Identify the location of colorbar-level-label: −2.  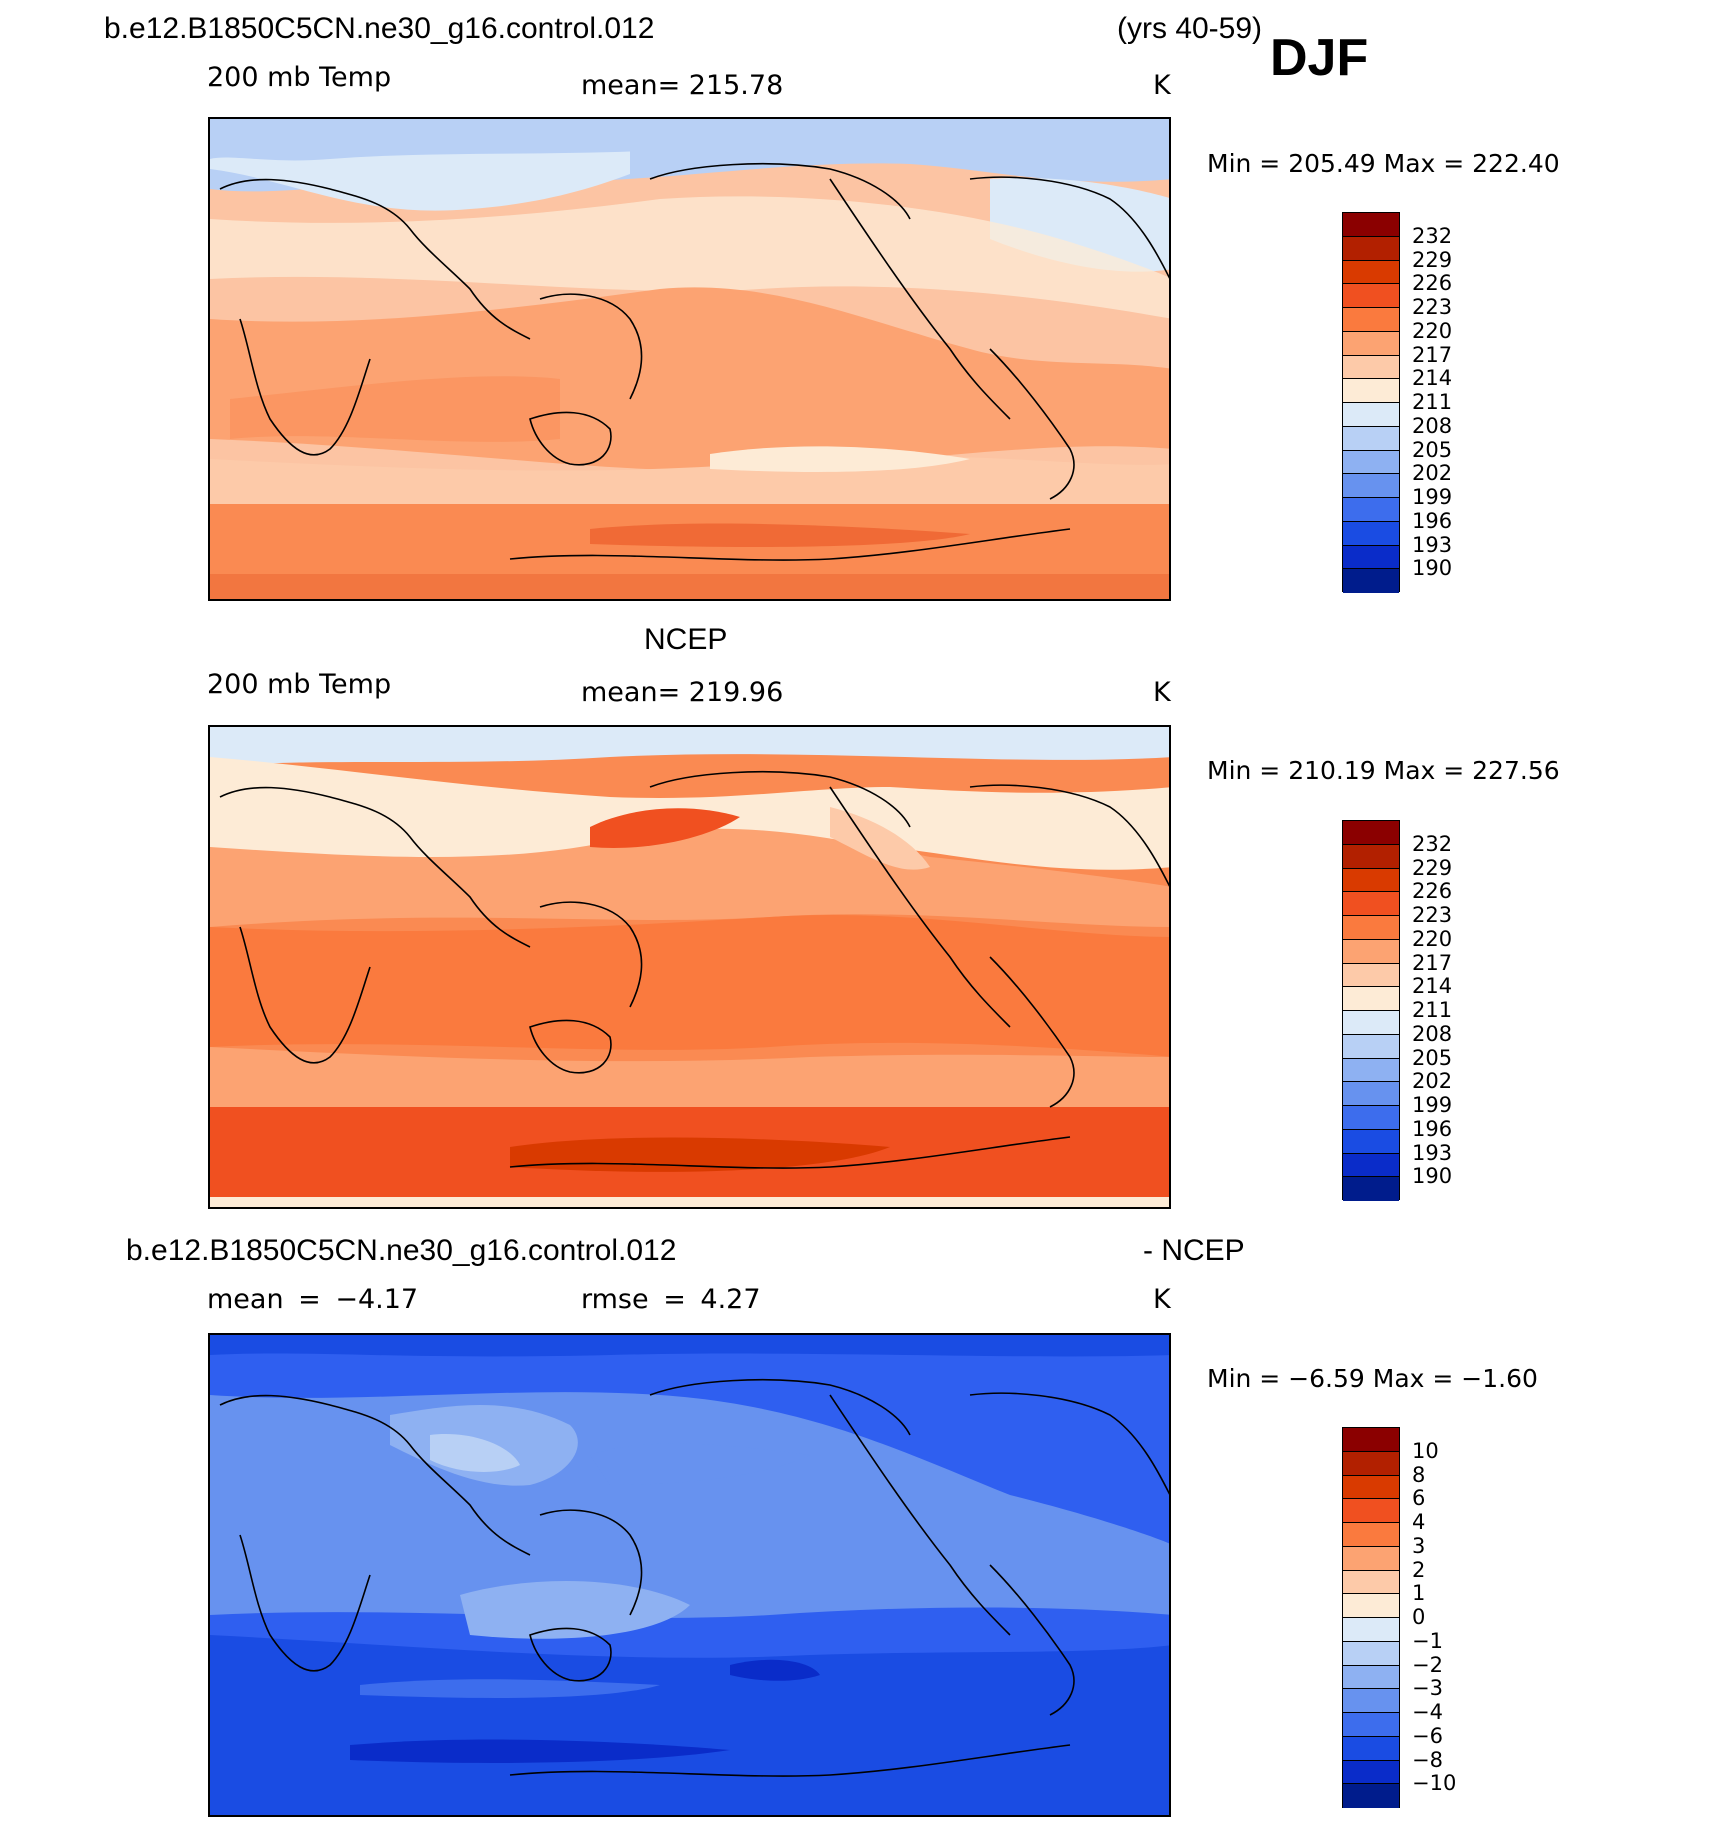
(1427, 1664).